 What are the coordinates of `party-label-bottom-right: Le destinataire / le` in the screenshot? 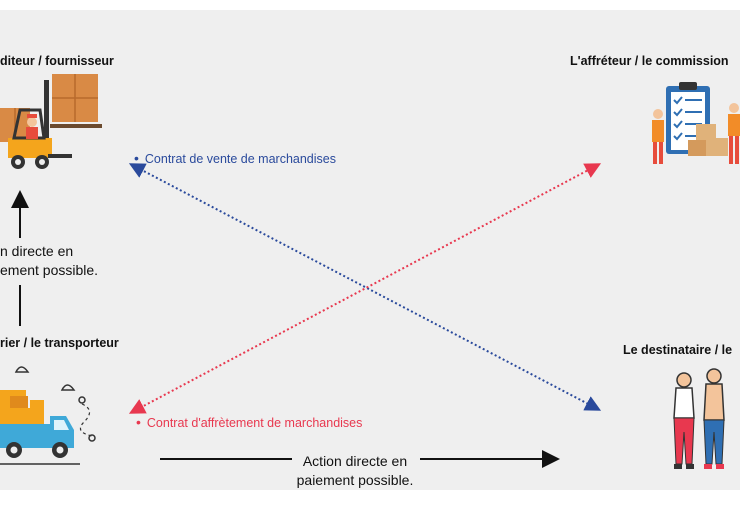 It's located at (678, 350).